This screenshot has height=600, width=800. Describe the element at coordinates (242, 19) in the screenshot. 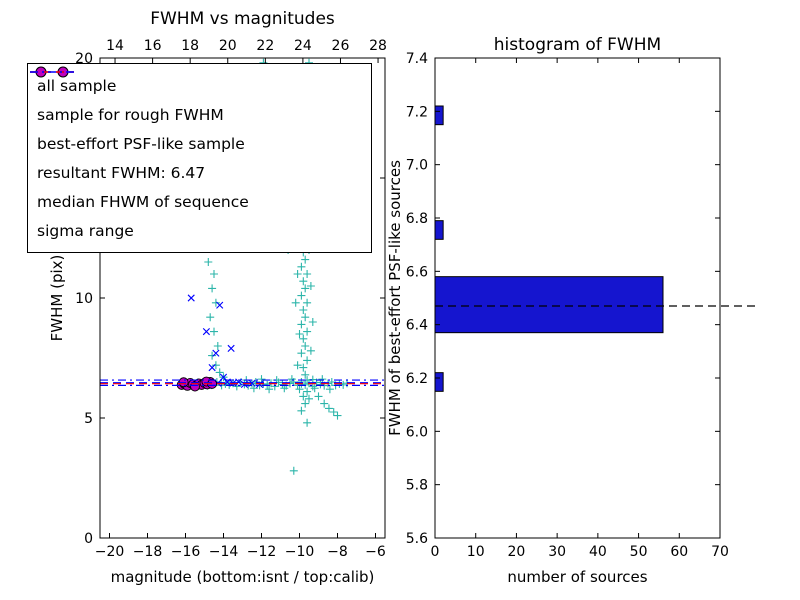

I see `left-plot-title: FWHM vs magnitudes` at that location.